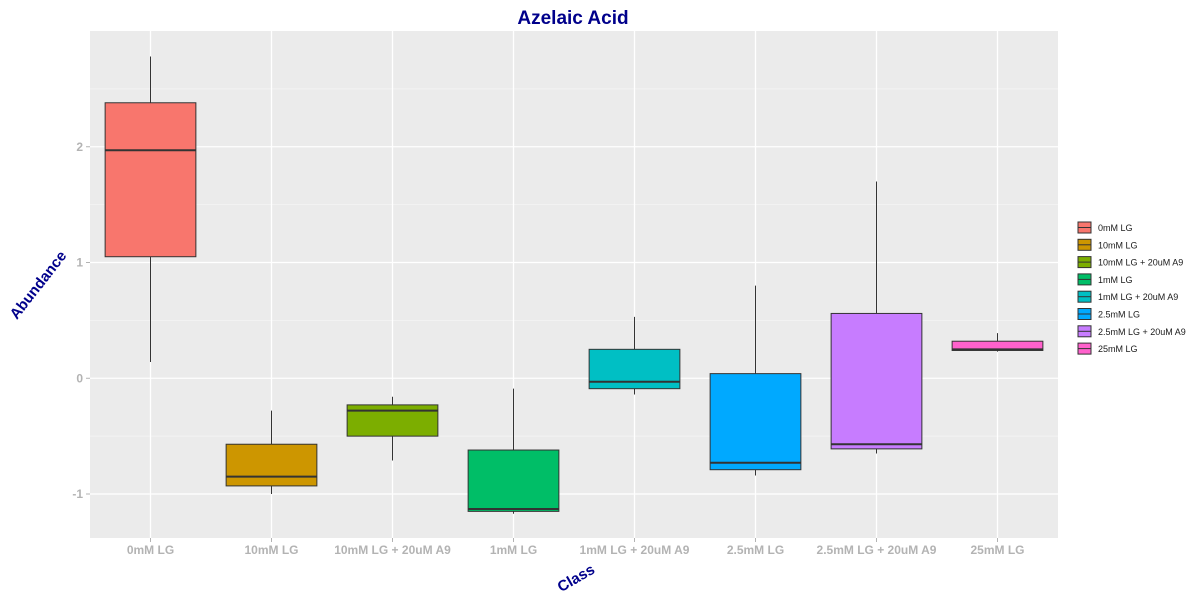  I want to click on x-tick-label: 2.5mM LG + 20uM A9, so click(877, 550).